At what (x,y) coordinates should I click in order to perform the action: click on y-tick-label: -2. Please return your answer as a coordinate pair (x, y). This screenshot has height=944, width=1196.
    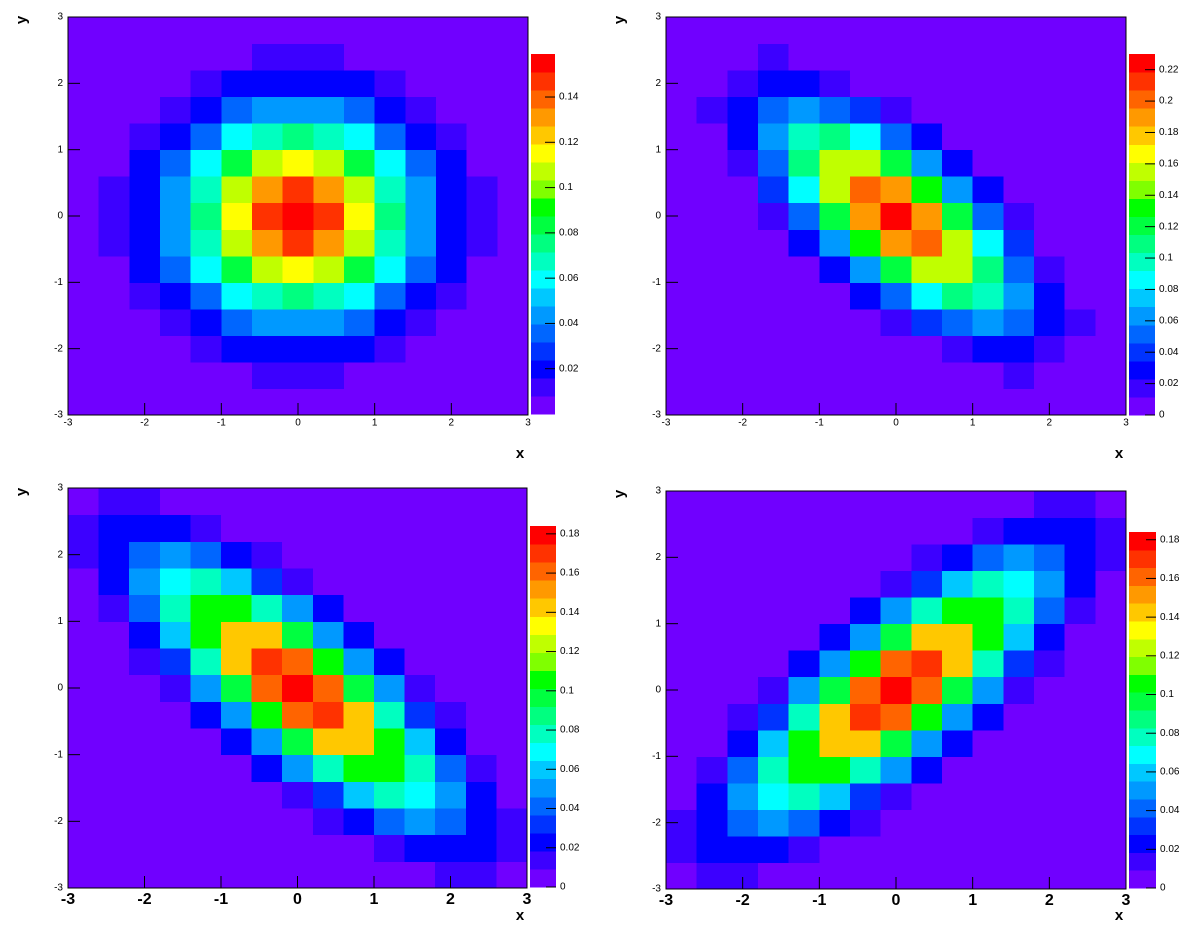
    Looking at the image, I should click on (656, 822).